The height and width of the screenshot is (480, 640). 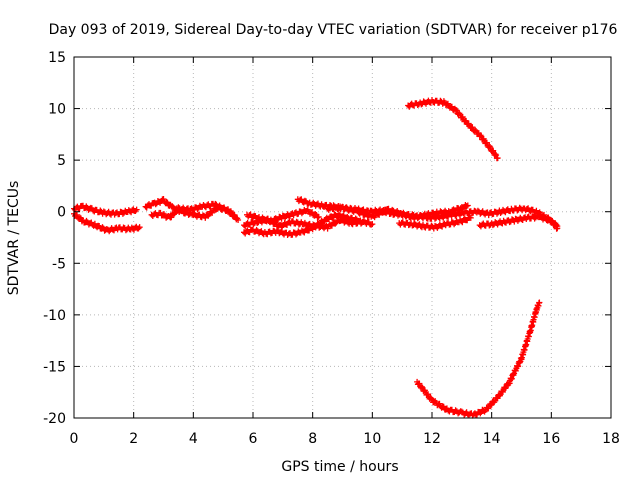 What do you see at coordinates (133, 439) in the screenshot?
I see `x-tick-label: 2` at bounding box center [133, 439].